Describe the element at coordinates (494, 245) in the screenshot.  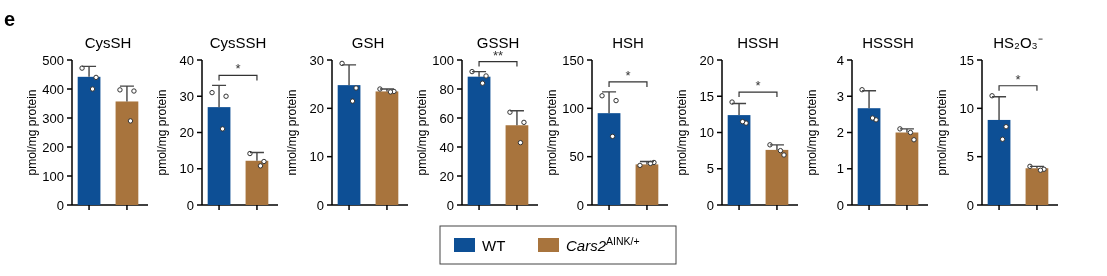
I see `legend-label: WT` at that location.